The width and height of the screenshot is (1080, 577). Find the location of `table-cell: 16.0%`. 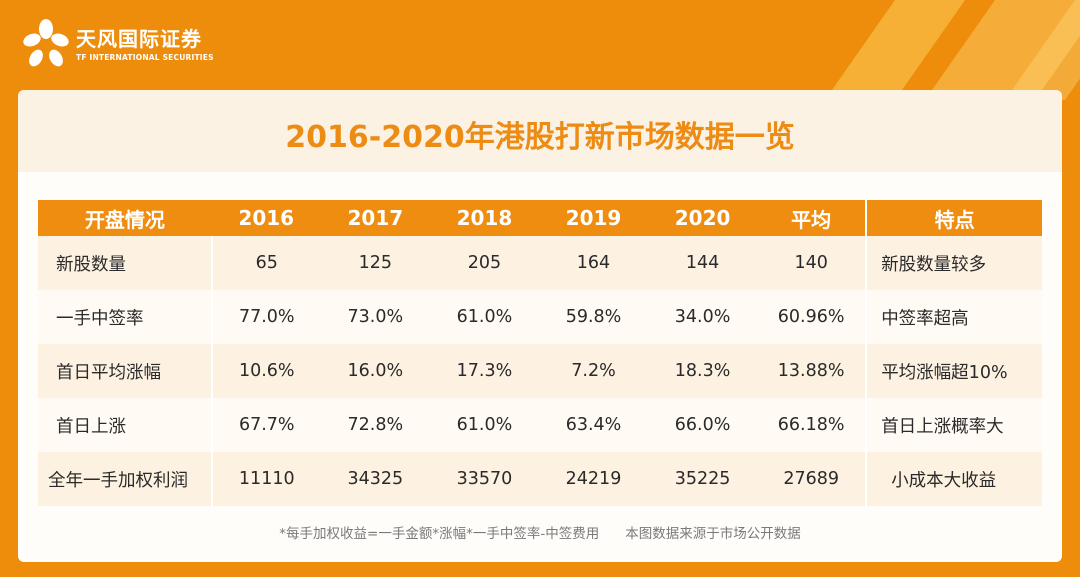

table-cell: 16.0% is located at coordinates (375, 371).